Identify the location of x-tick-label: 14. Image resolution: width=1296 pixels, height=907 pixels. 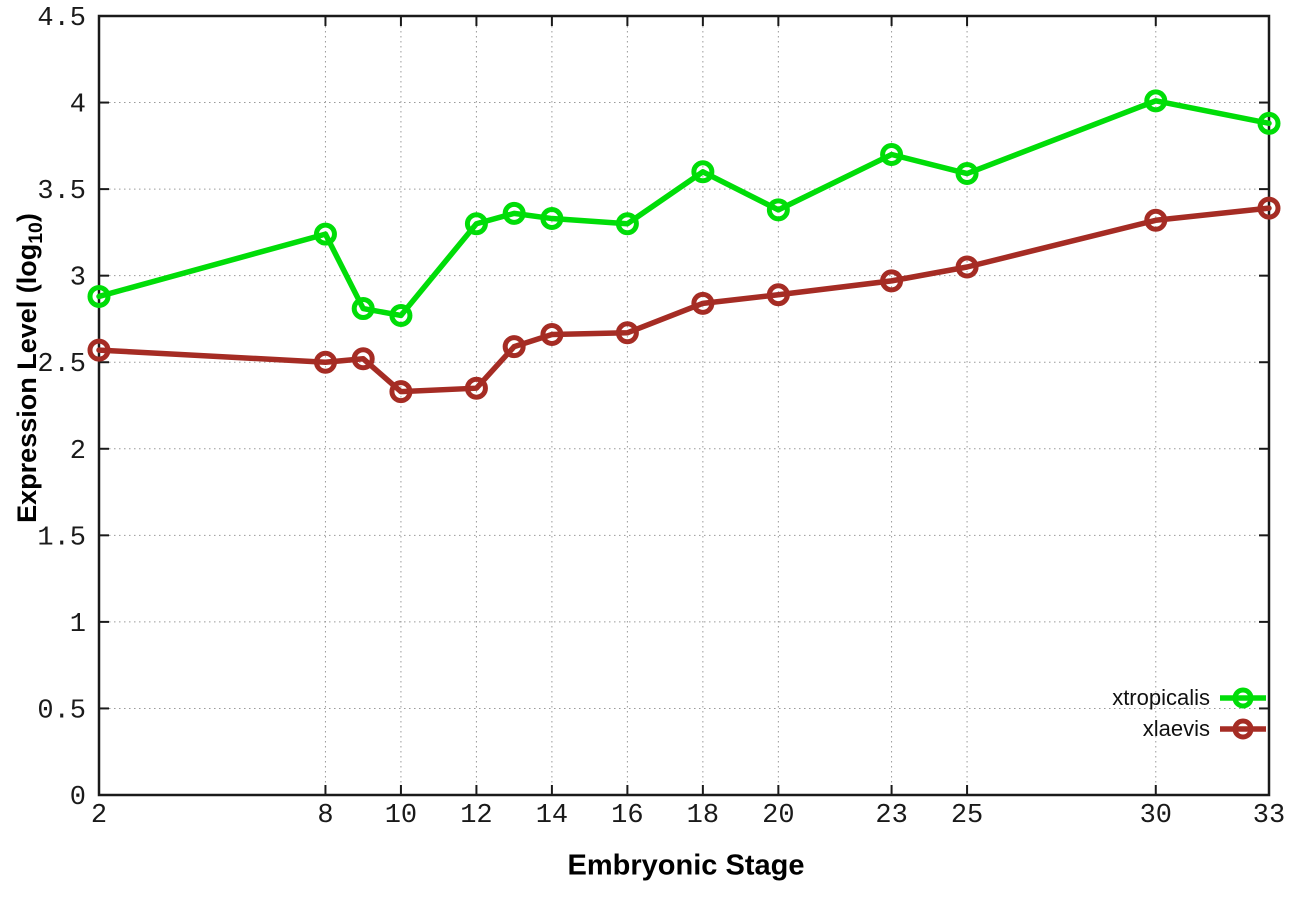
(552, 816).